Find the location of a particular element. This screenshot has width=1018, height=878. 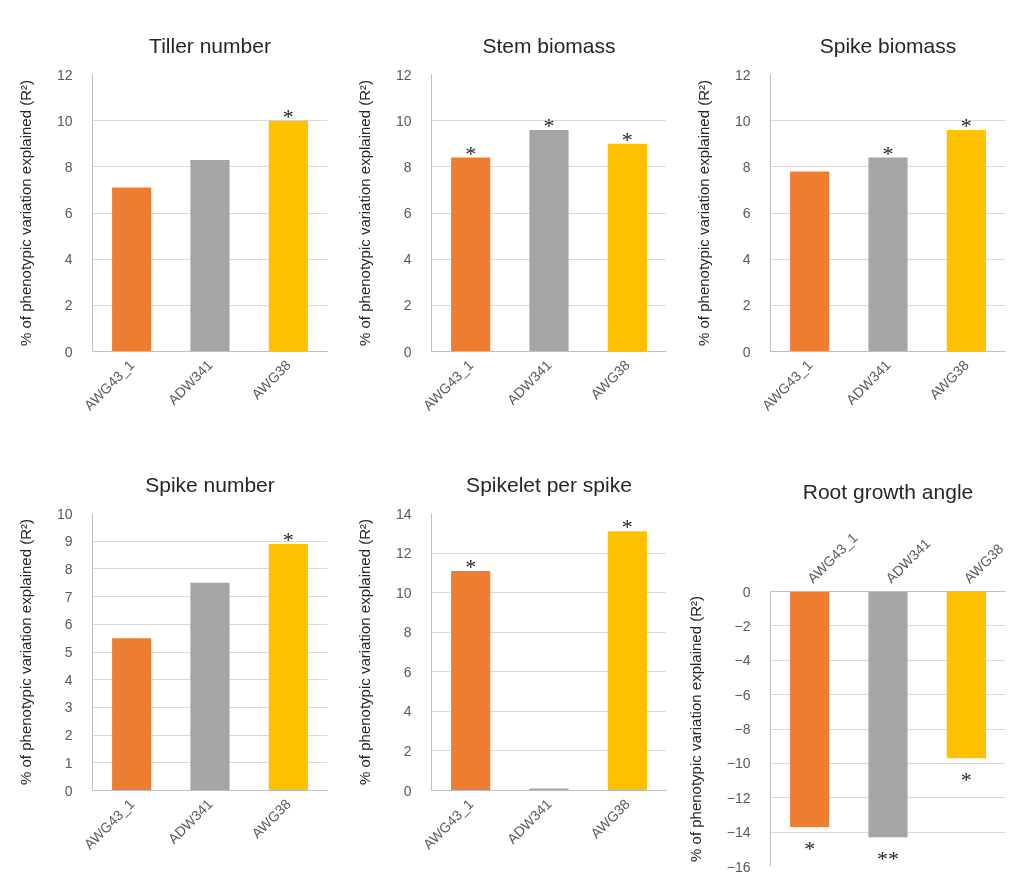

chart-title: Spikelet per spike is located at coordinates (549, 484).